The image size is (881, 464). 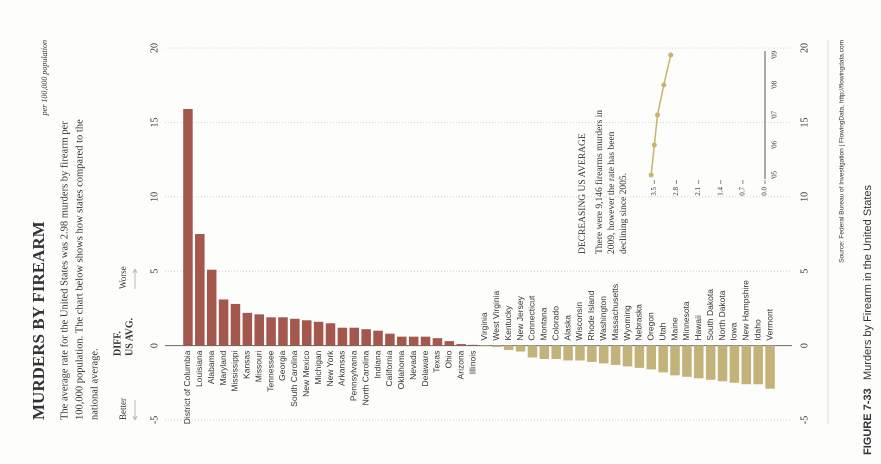 I want to click on category-label: Montana, so click(x=544, y=323).